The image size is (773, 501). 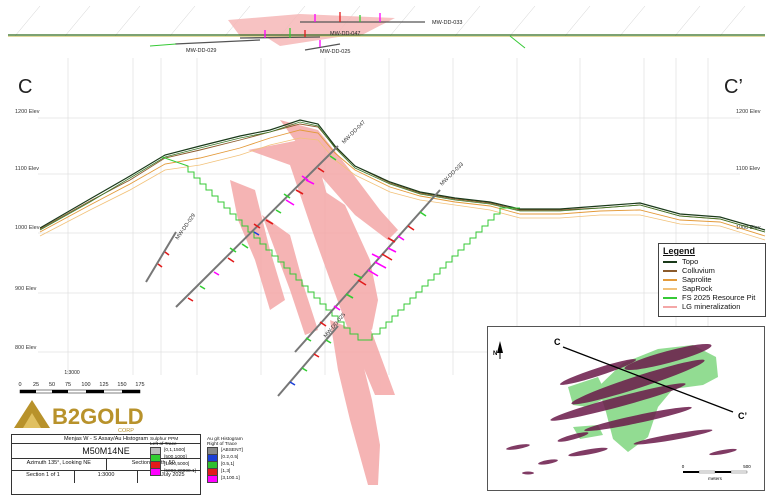 What do you see at coordinates (712, 288) in the screenshot?
I see `legend-item: SapRock` at bounding box center [712, 288].